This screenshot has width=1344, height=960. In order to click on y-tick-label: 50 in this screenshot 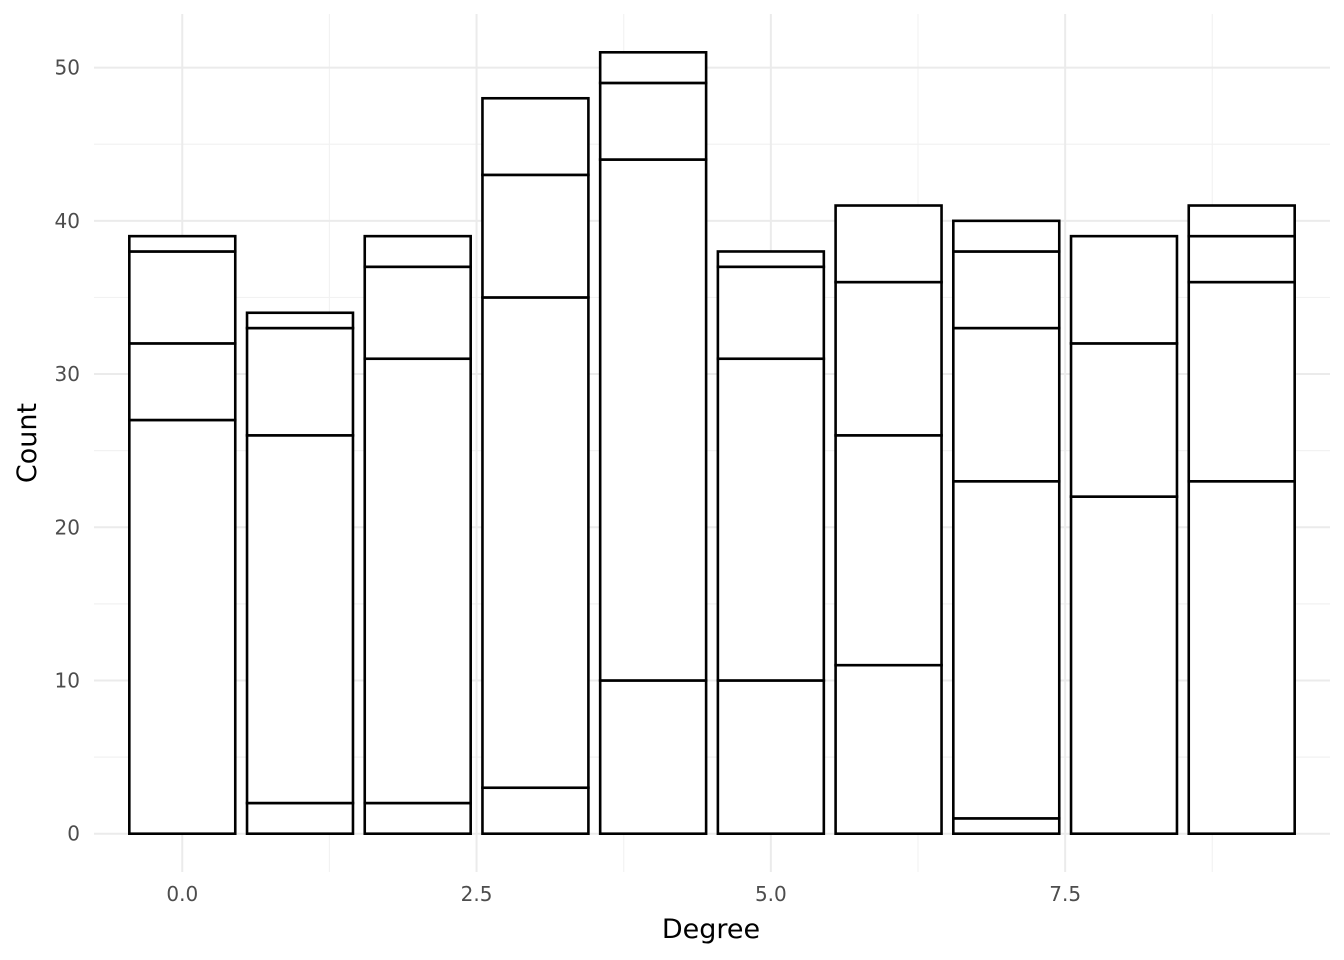, I will do `click(67, 68)`.